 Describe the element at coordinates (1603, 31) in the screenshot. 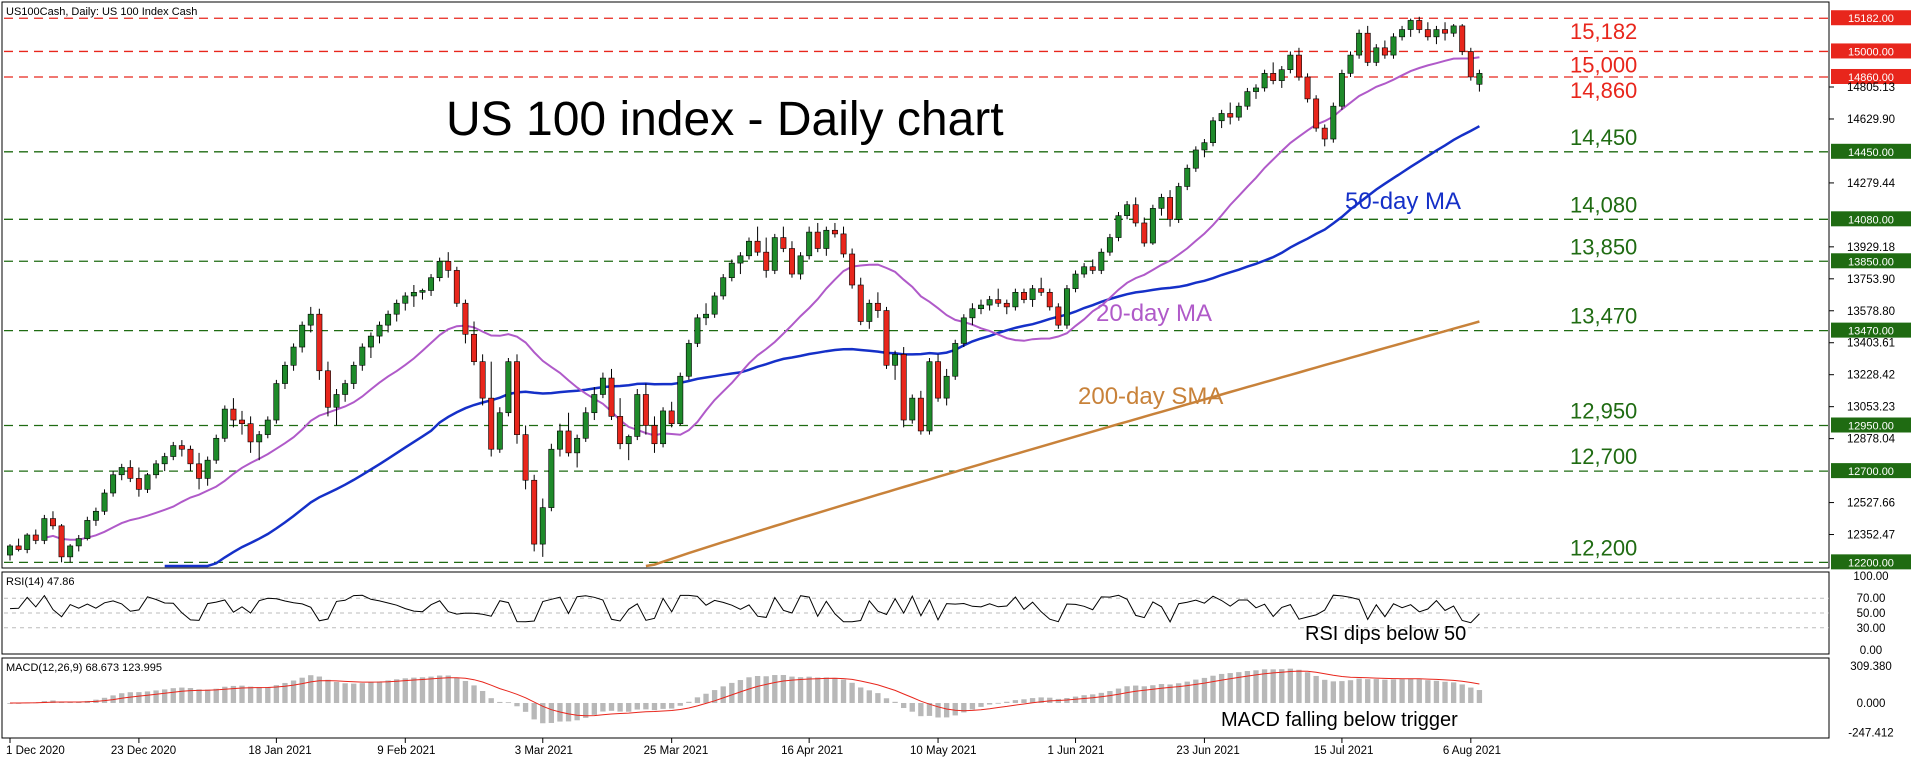

I see `level-label: 15,182` at that location.